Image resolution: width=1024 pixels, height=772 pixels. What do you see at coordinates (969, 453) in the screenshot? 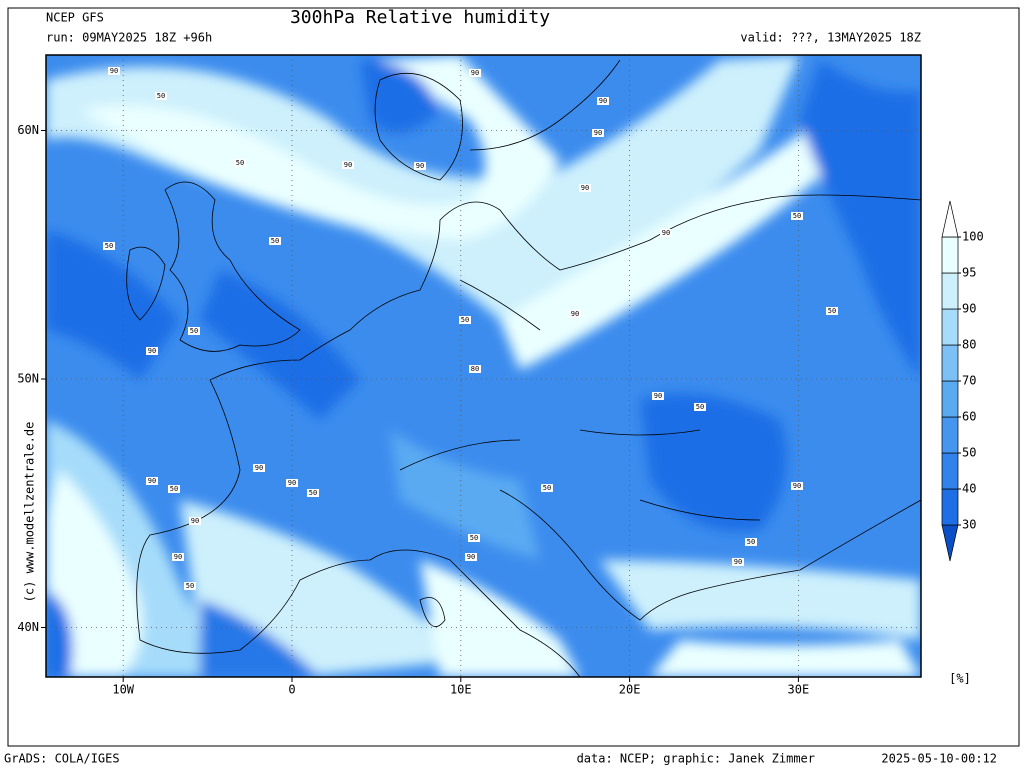
I see `colorbar-label: 50` at bounding box center [969, 453].